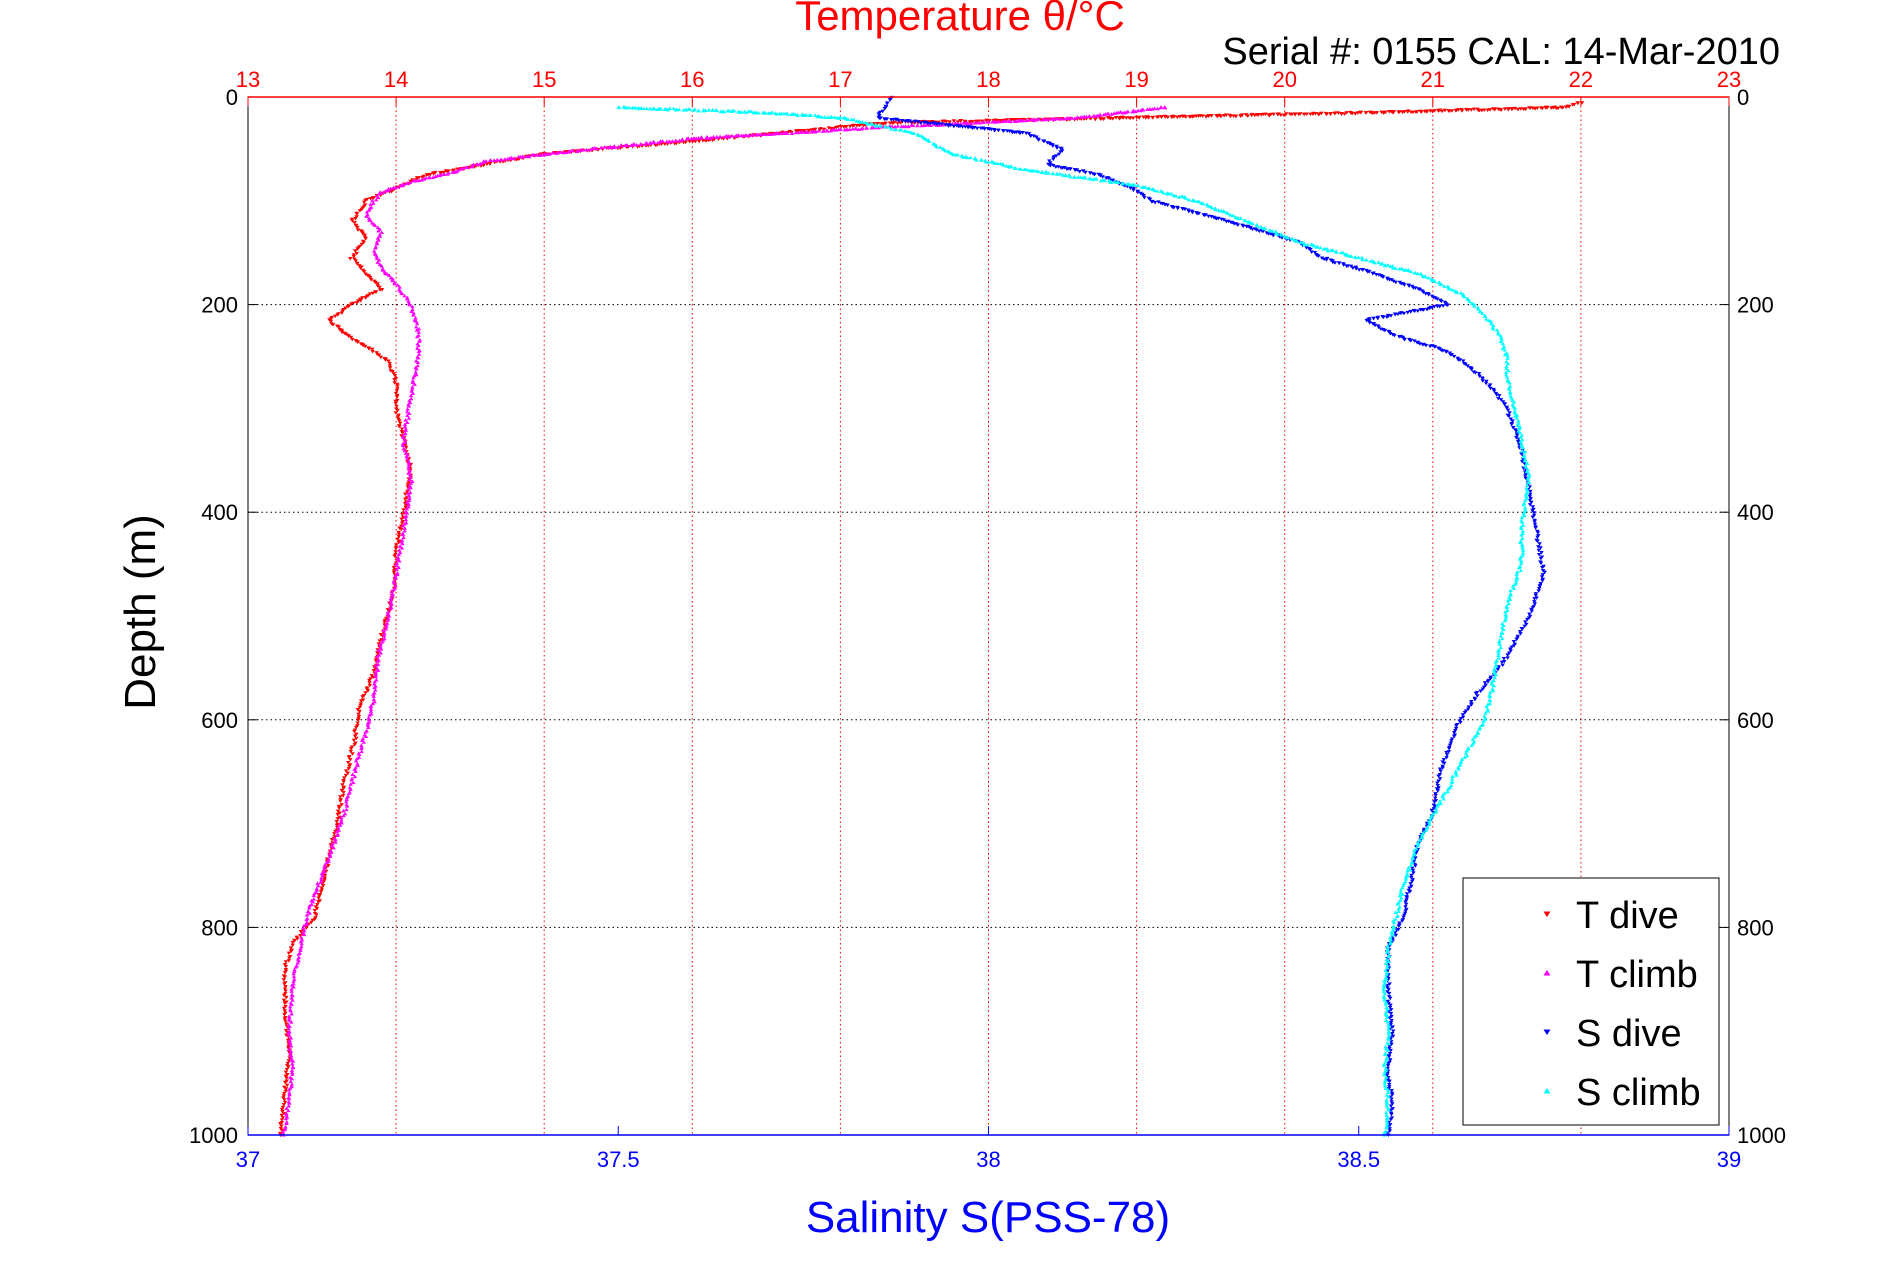  I want to click on legend-marker, so click(1547, 914).